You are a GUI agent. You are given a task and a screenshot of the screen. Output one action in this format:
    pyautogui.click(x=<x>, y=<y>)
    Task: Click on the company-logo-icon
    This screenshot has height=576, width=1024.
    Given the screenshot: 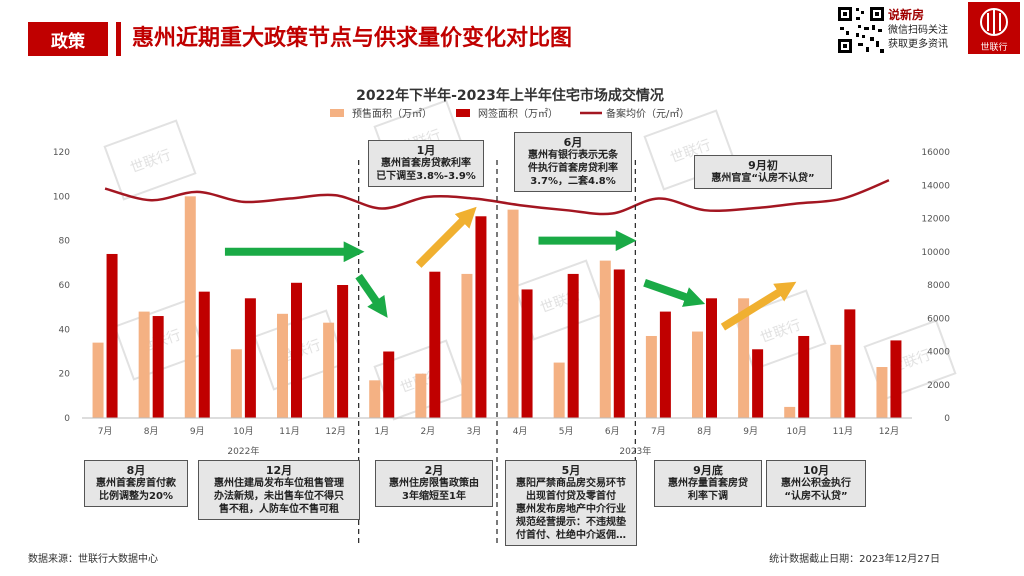 What is the action you would take?
    pyautogui.click(x=994, y=28)
    